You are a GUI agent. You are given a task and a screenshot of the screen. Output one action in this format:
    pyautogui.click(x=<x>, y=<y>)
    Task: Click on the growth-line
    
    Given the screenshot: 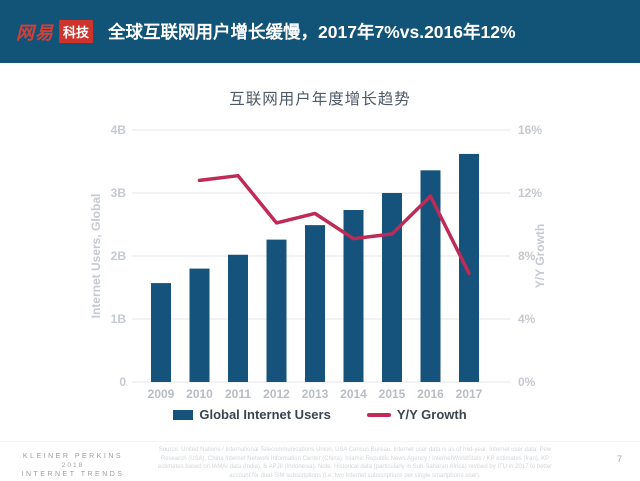 What is the action you would take?
    pyautogui.click(x=334, y=224)
    